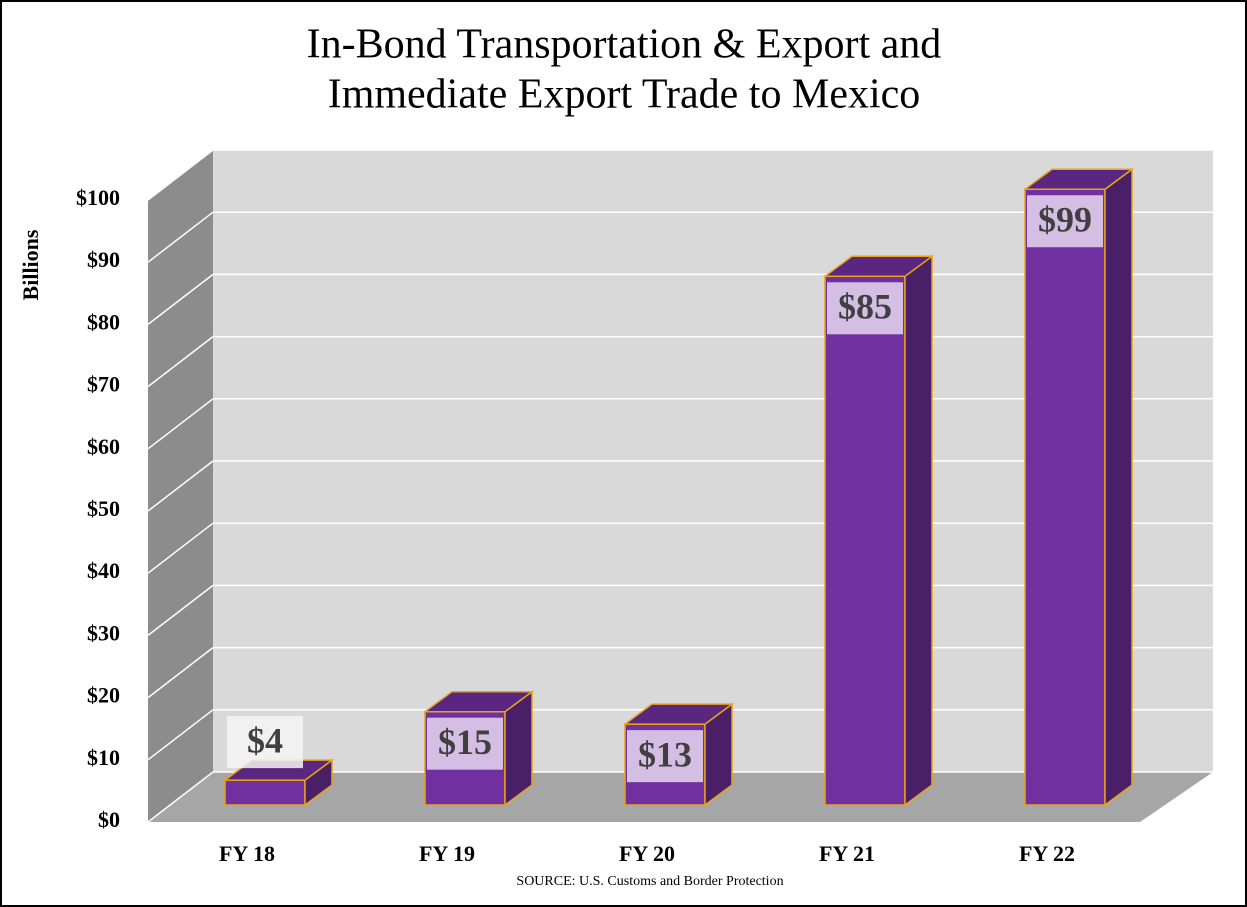  Describe the element at coordinates (103, 757) in the screenshot. I see `y-tick-label: $10` at that location.